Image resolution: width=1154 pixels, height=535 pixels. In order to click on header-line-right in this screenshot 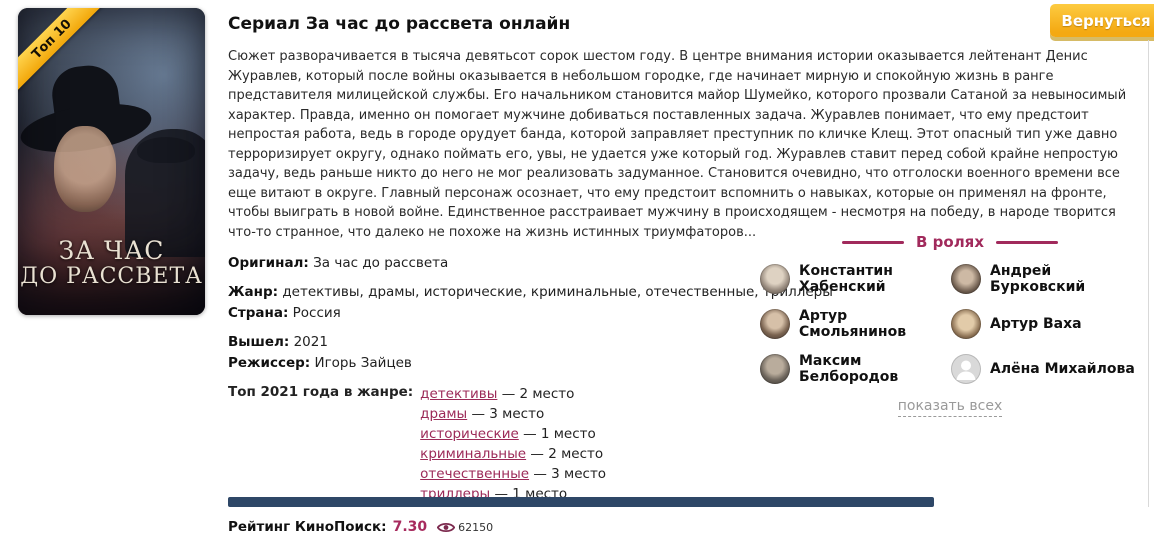, I will do `click(1027, 242)`.